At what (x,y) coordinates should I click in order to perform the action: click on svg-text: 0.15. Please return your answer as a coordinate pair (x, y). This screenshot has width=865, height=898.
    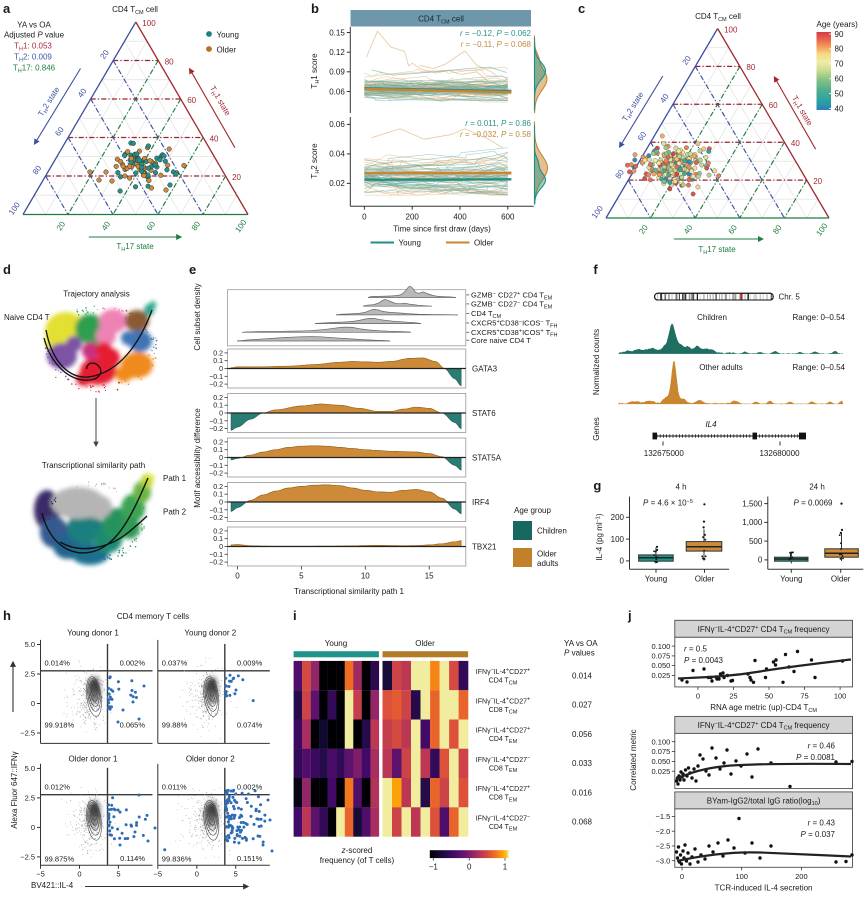
    Looking at the image, I should click on (337, 32).